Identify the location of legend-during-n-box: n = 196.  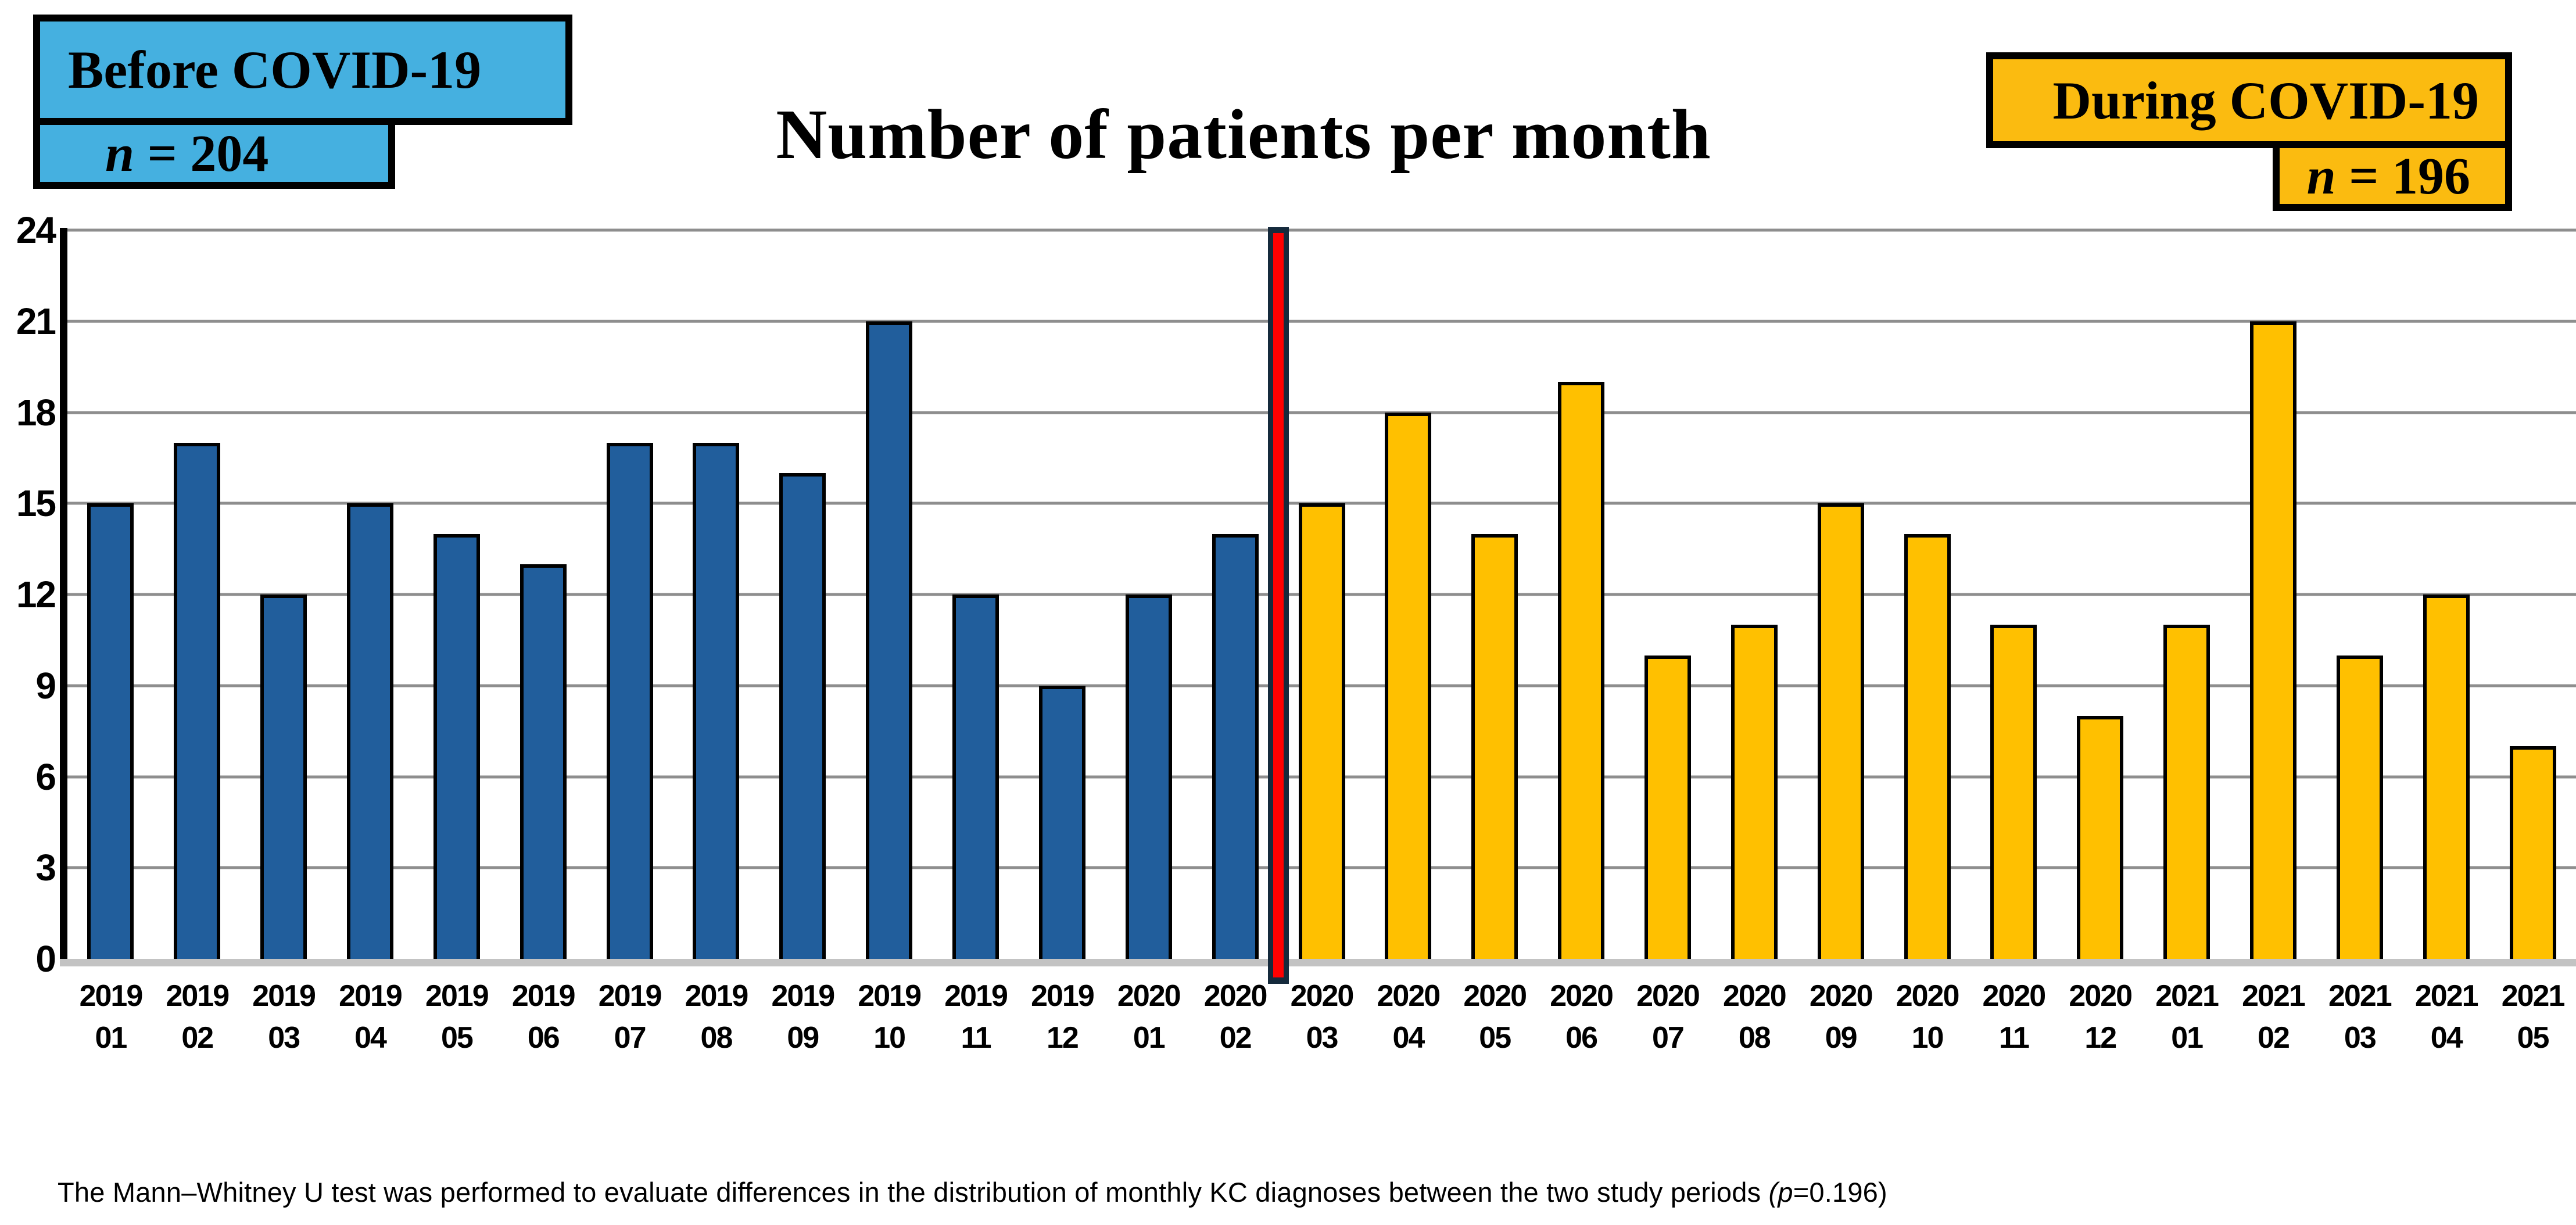
(2392, 176).